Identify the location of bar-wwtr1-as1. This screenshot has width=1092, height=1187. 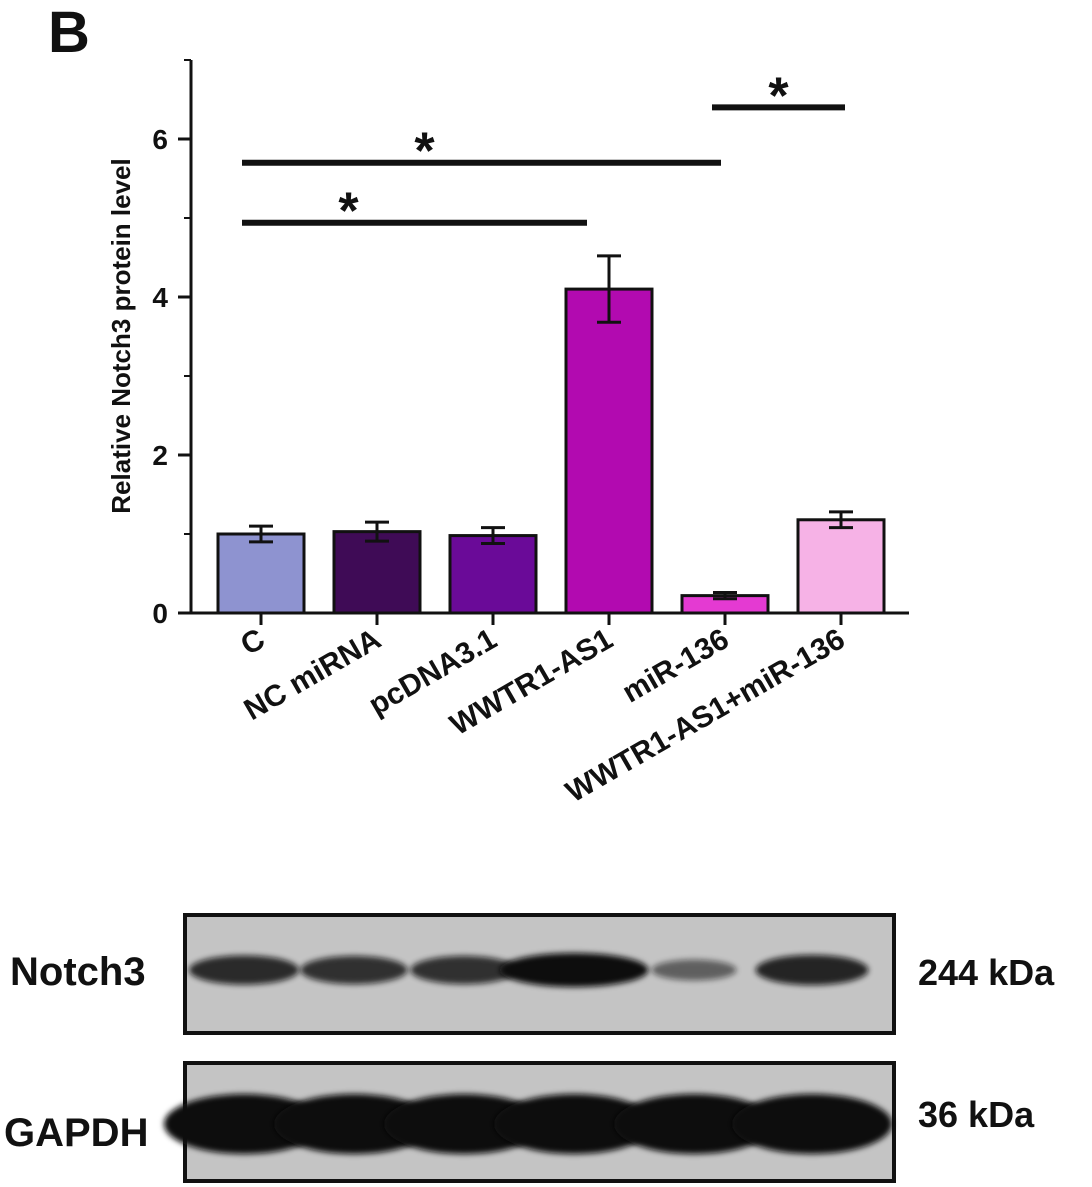
(609, 451).